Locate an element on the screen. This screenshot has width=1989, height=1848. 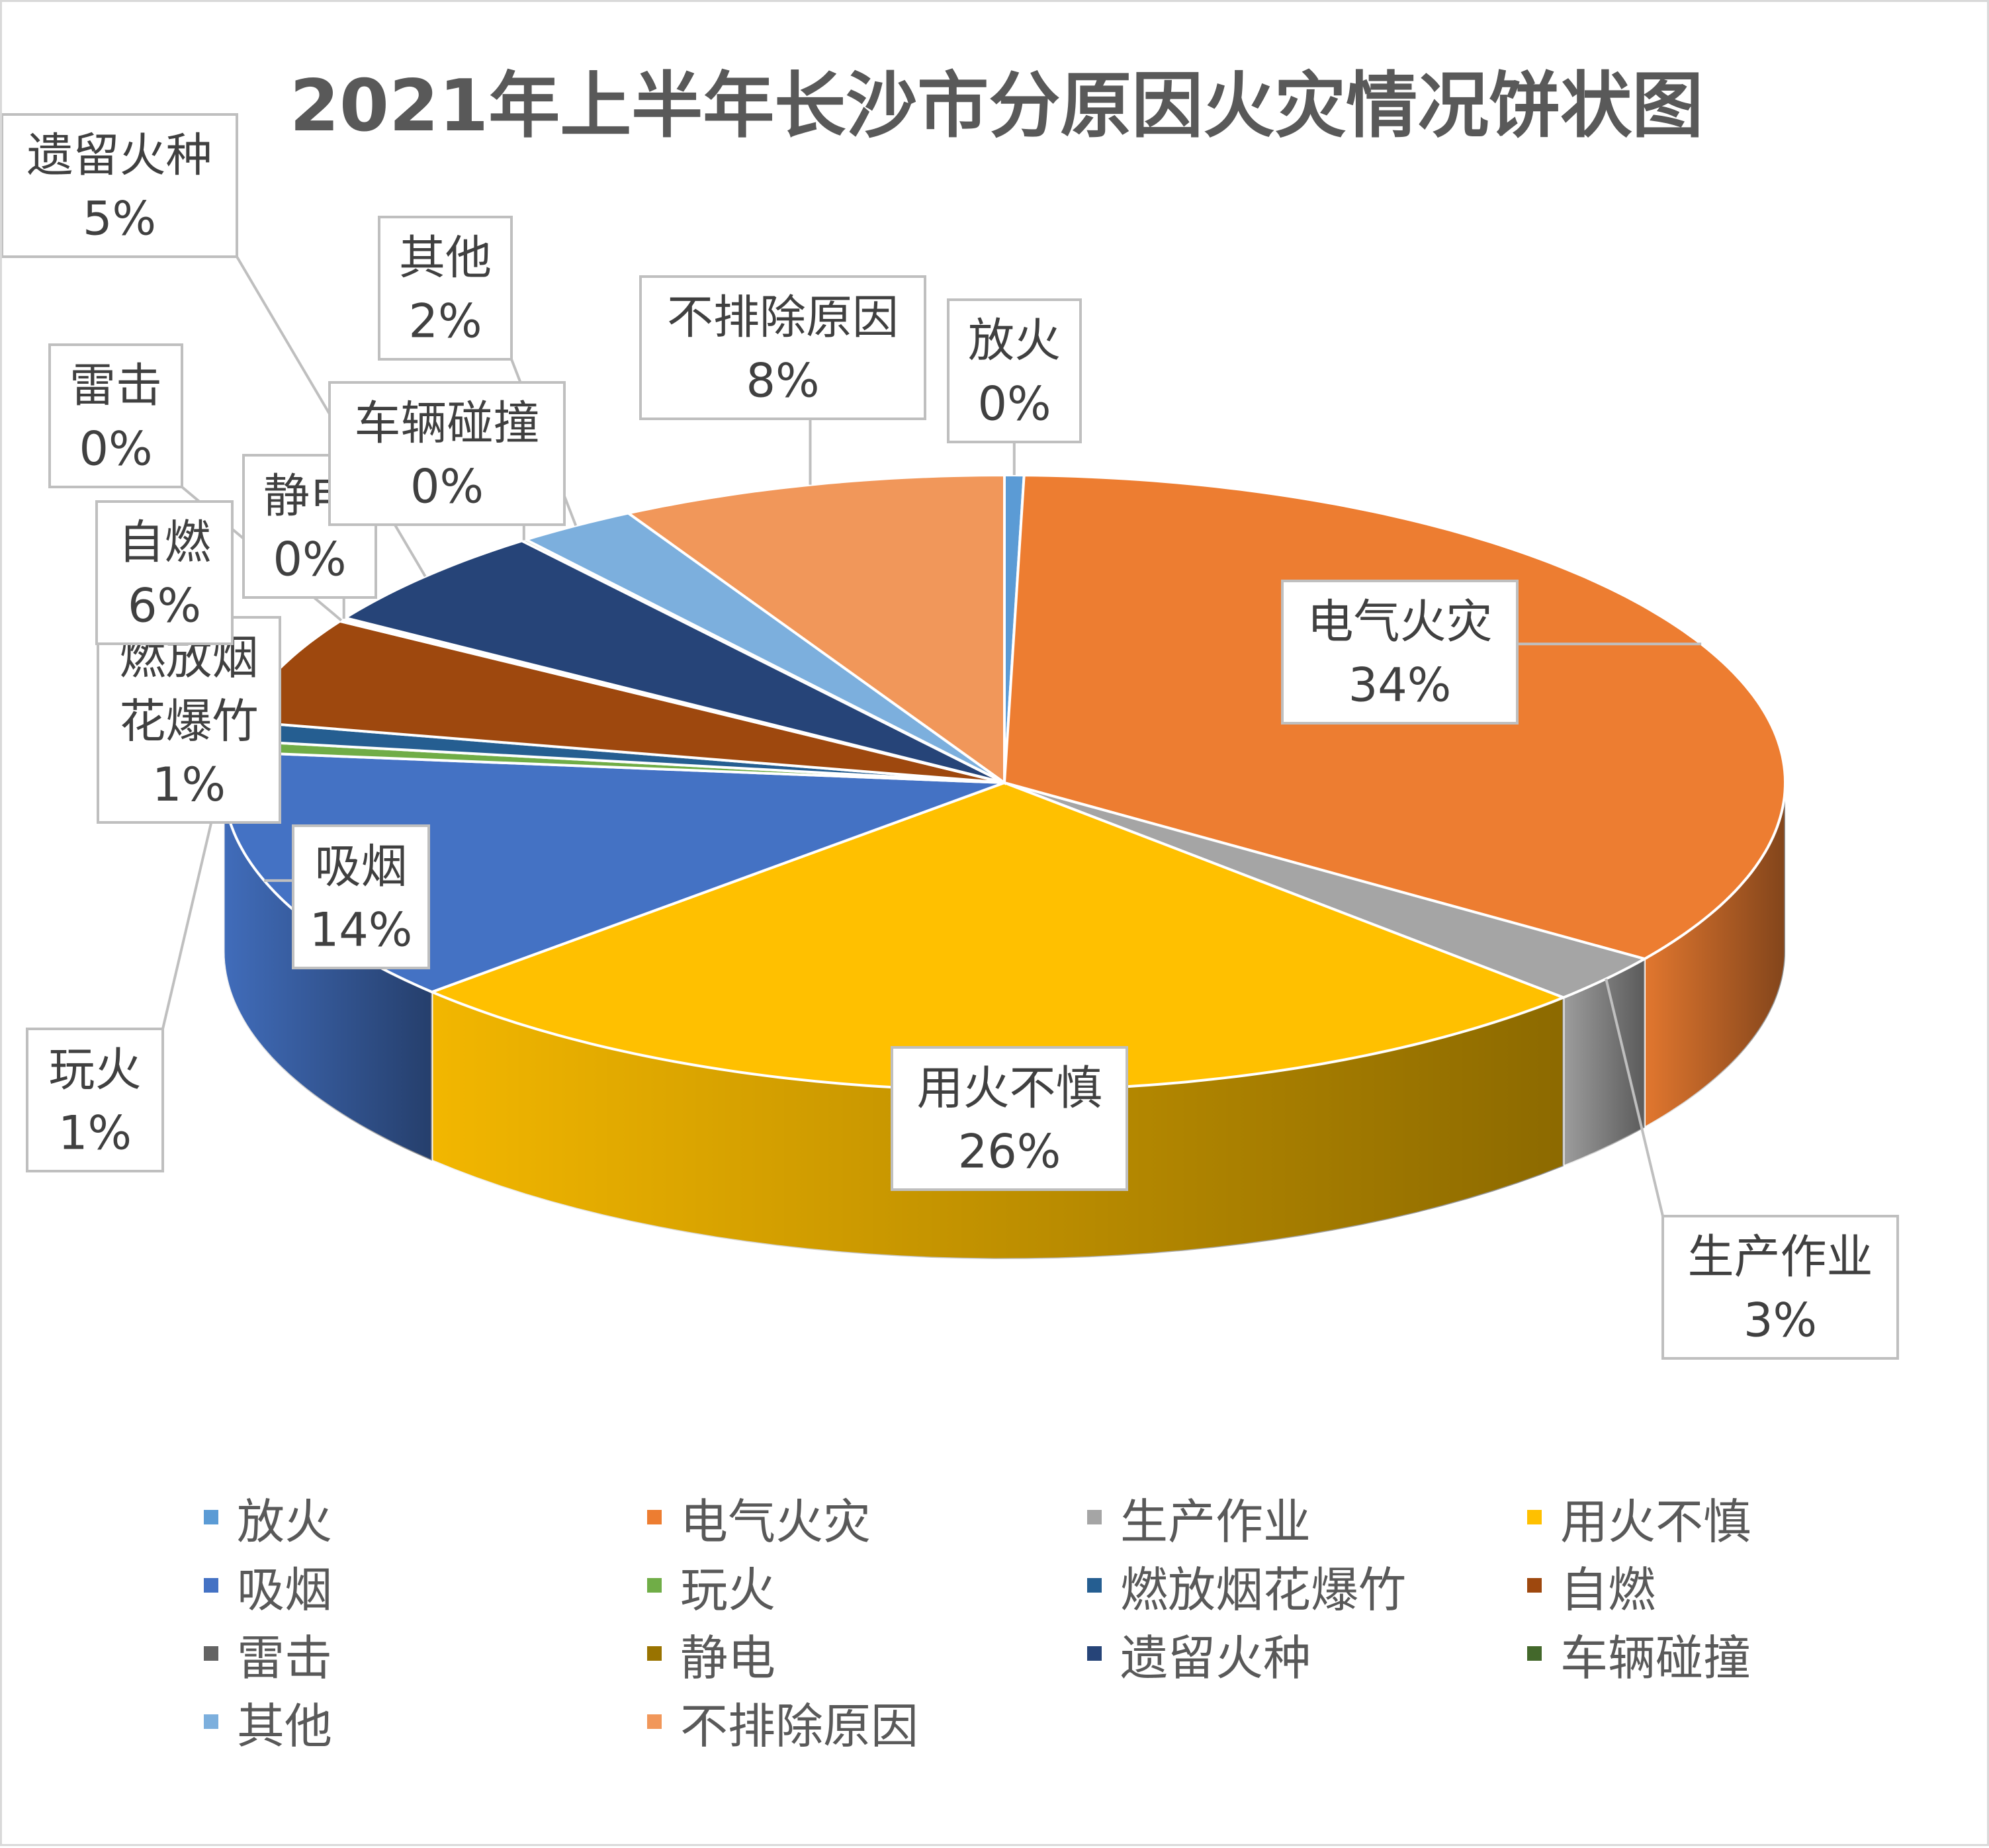
data-label-name: 电气火灾 is located at coordinates (1400, 622).